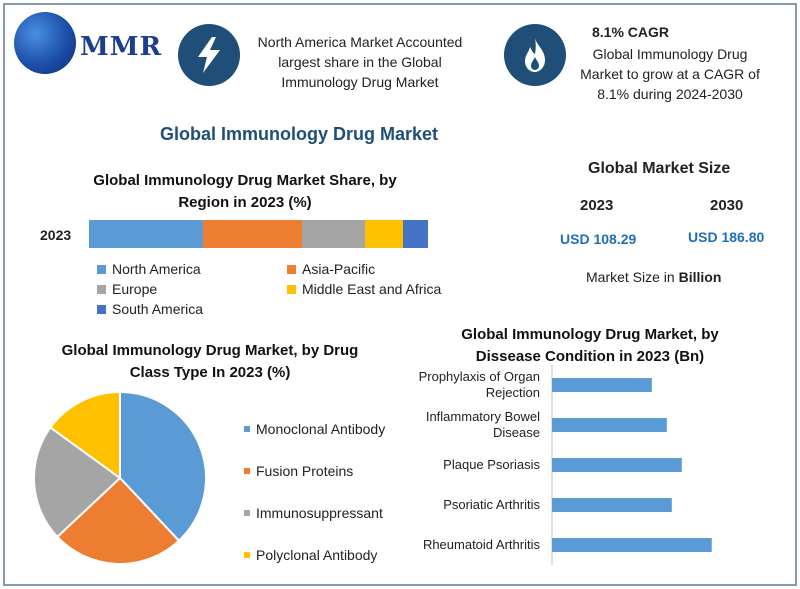  What do you see at coordinates (77, 482) in the screenshot?
I see `pie-slice-immunosuppressant` at bounding box center [77, 482].